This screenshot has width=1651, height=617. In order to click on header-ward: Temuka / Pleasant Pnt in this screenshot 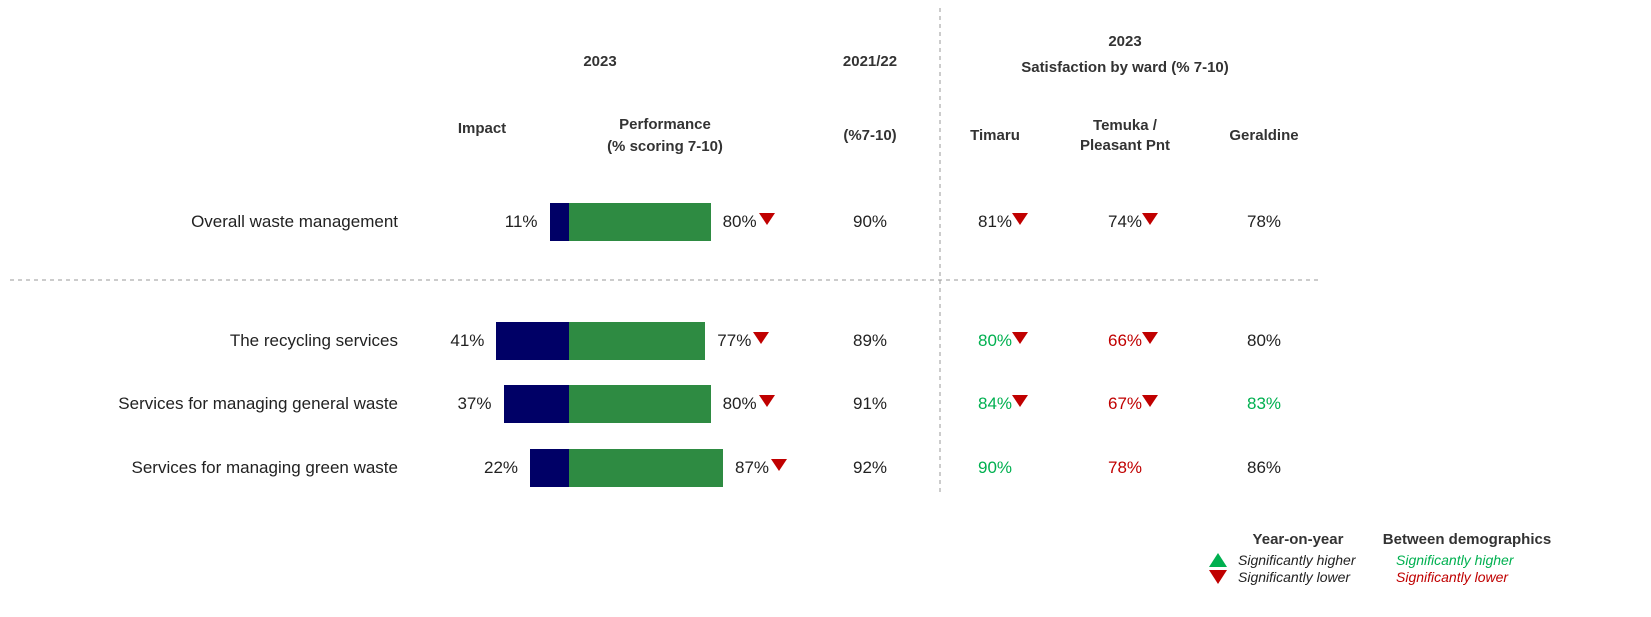, I will do `click(1125, 135)`.